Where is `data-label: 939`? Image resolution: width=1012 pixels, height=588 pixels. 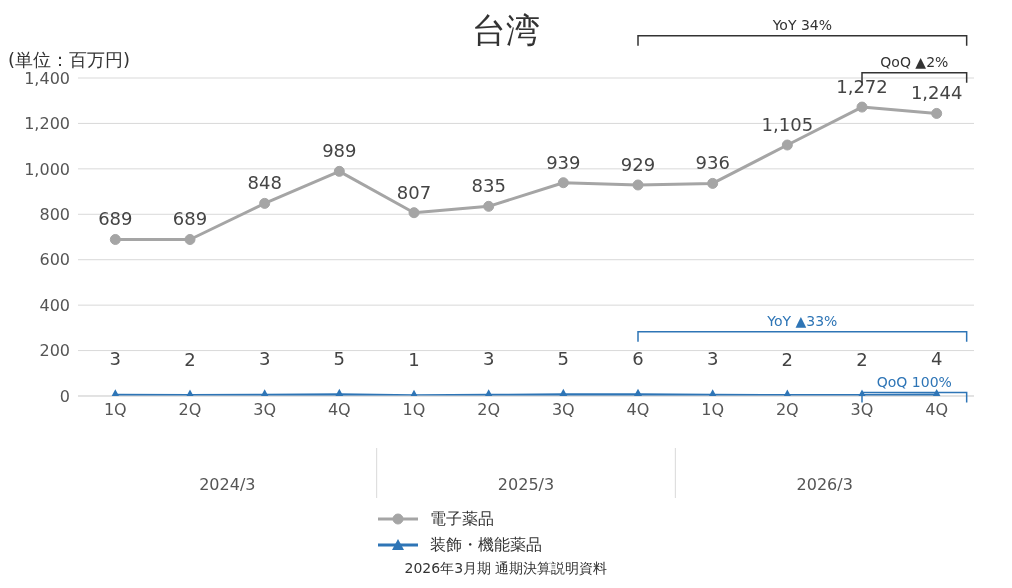 data-label: 939 is located at coordinates (563, 162).